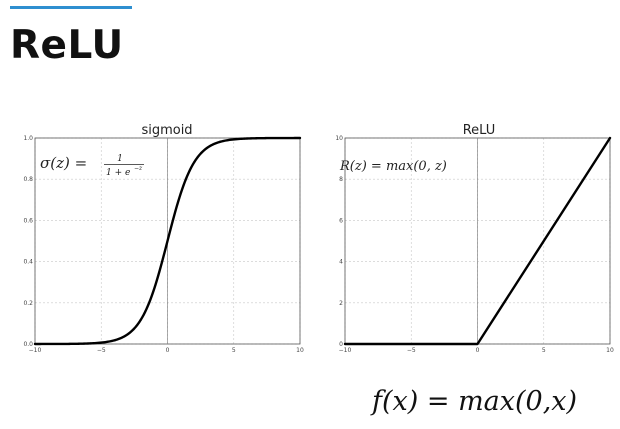 Image resolution: width=620 pixels, height=429 pixels. I want to click on relu-y-tick-label: 8, so click(341, 179).